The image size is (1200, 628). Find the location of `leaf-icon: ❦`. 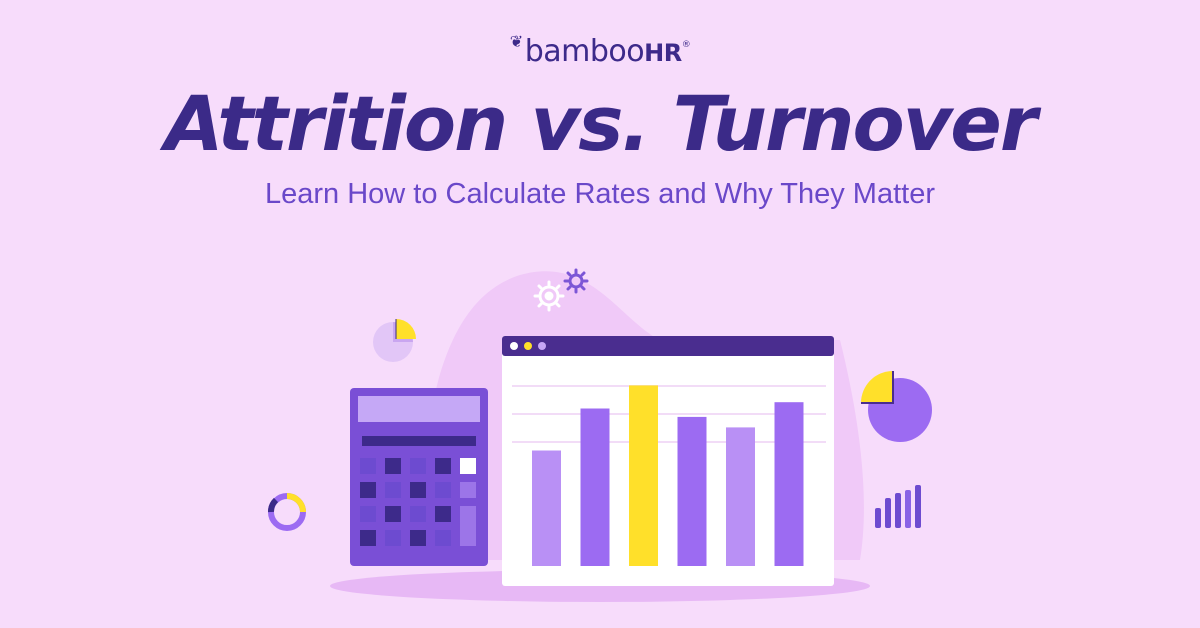

leaf-icon: ❦ is located at coordinates (516, 41).